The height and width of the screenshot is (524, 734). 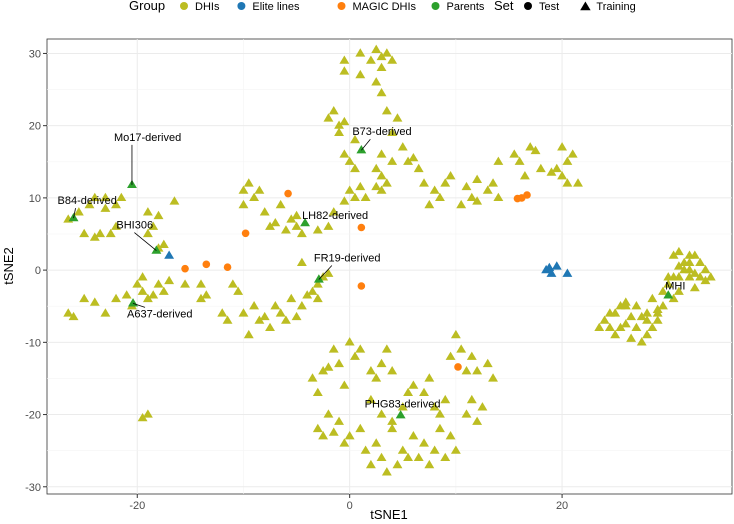 I want to click on x-tick-label: 0, so click(x=350, y=506).